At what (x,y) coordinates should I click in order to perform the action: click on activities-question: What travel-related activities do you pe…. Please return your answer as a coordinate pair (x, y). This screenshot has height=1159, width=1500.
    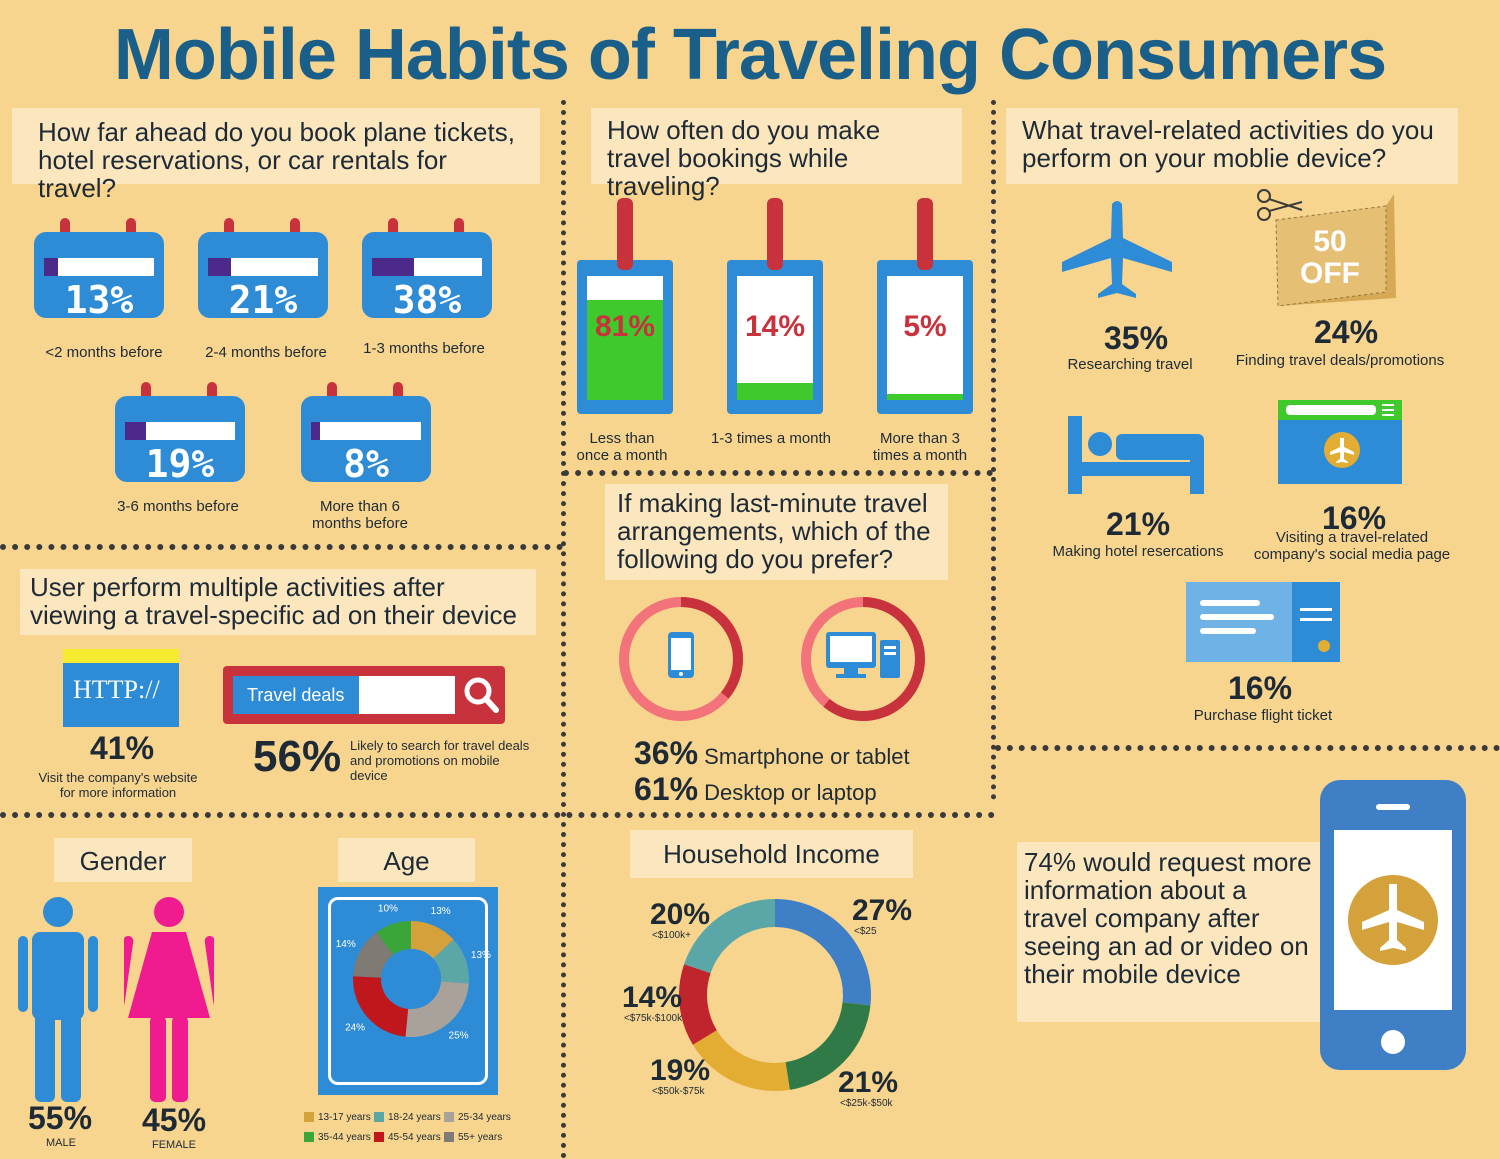
    Looking at the image, I should click on (1232, 146).